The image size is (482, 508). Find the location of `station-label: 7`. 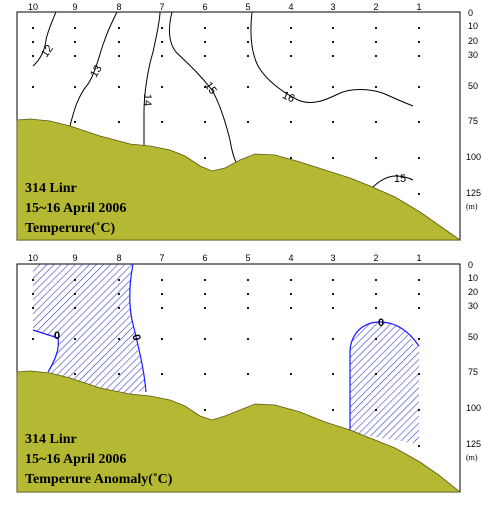

station-label: 7 is located at coordinates (161, 258).